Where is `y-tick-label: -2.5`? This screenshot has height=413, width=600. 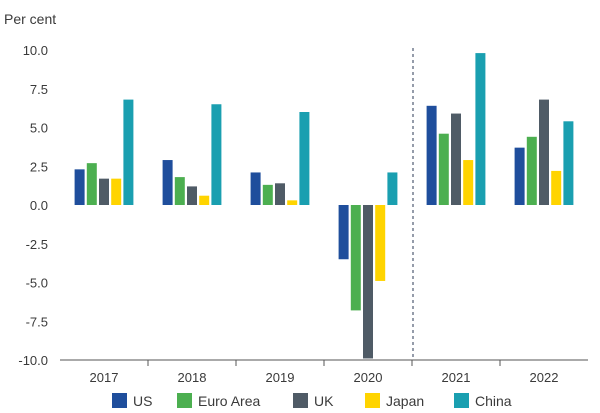 y-tick-label: -2.5 is located at coordinates (37, 244).